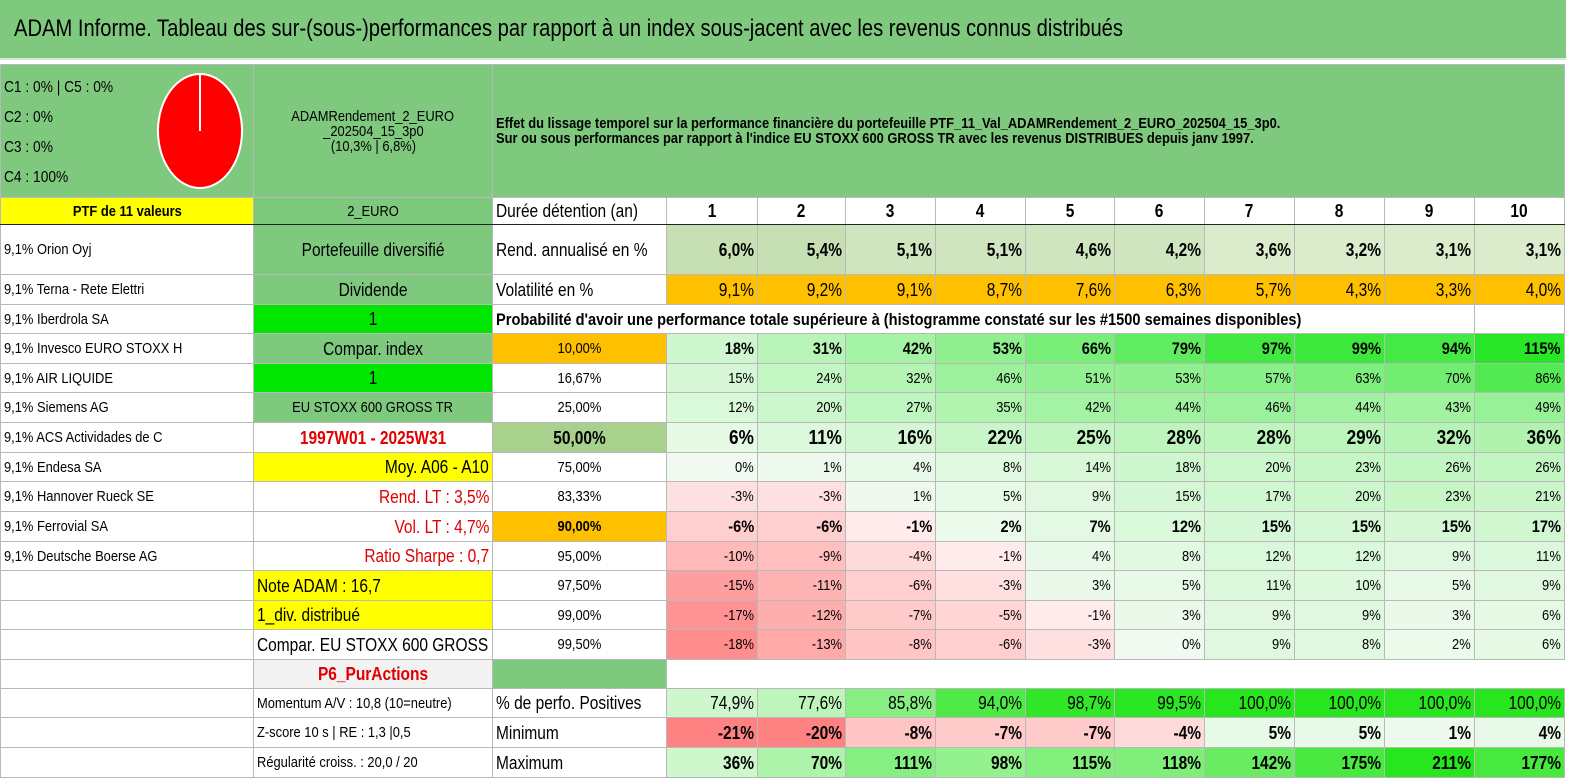  I want to click on quantile-label: 75,00%, so click(579, 467).